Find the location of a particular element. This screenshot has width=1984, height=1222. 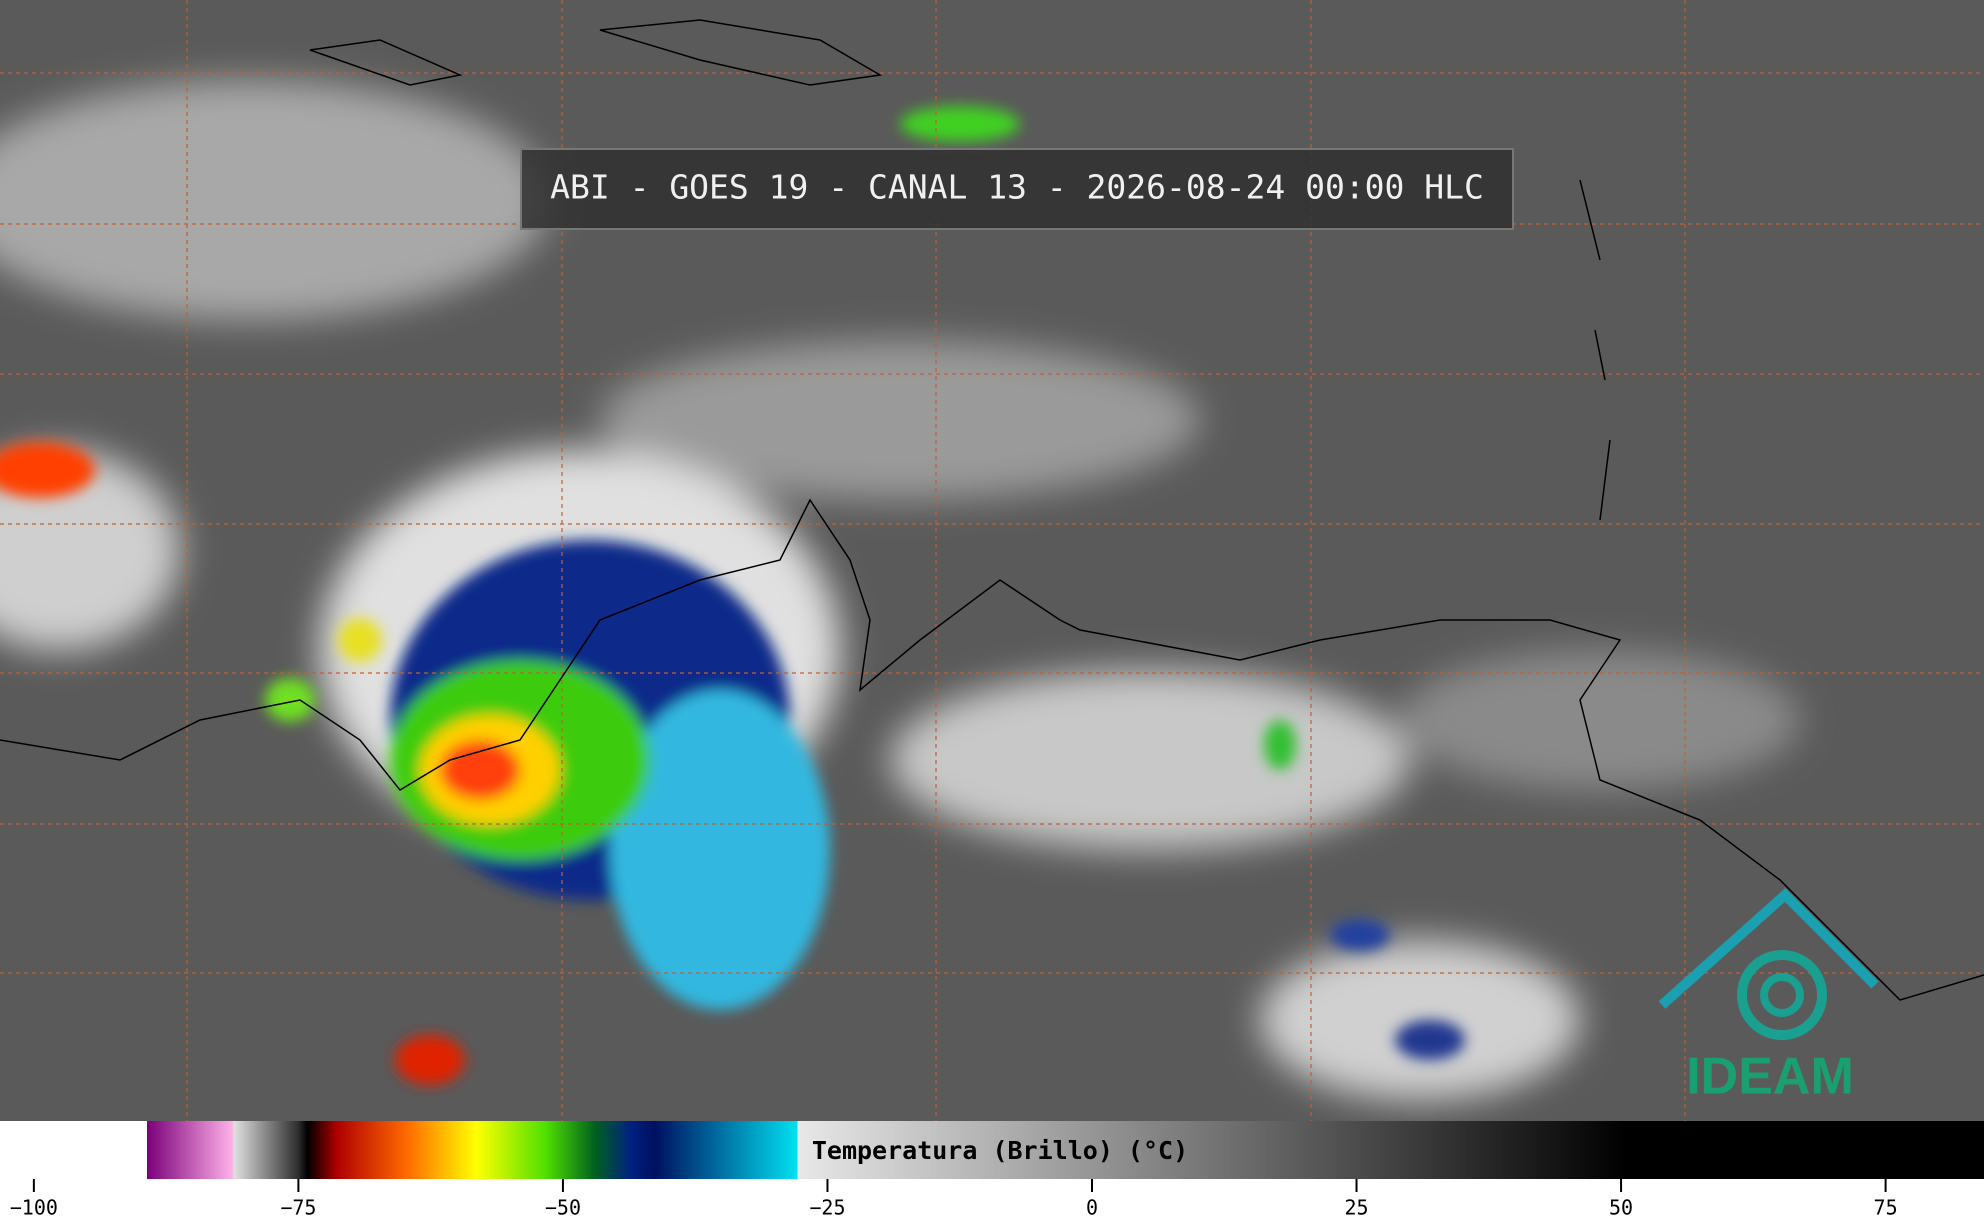

colorbar is located at coordinates (992, 1150).